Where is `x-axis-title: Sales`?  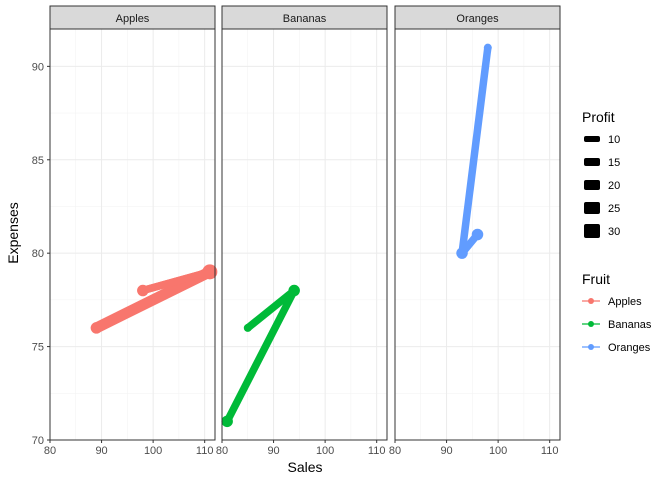 x-axis-title: Sales is located at coordinates (304, 467).